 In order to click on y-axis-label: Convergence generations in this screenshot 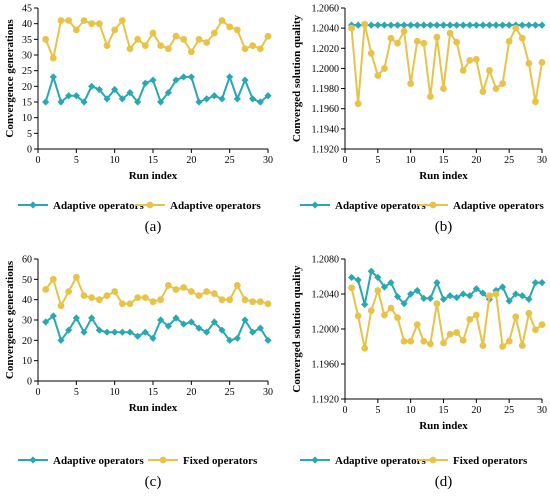, I will do `click(10, 319)`.